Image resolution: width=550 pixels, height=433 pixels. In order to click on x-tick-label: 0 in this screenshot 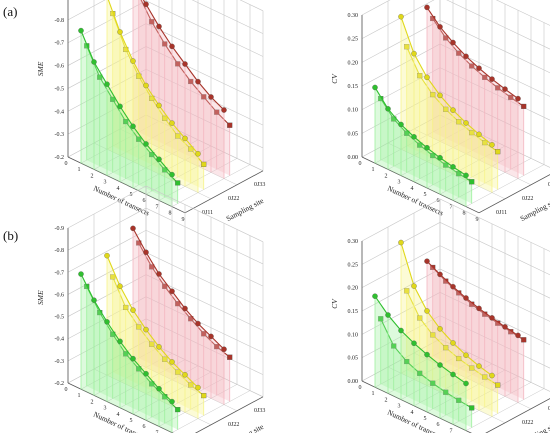, I will do `click(66, 164)`.